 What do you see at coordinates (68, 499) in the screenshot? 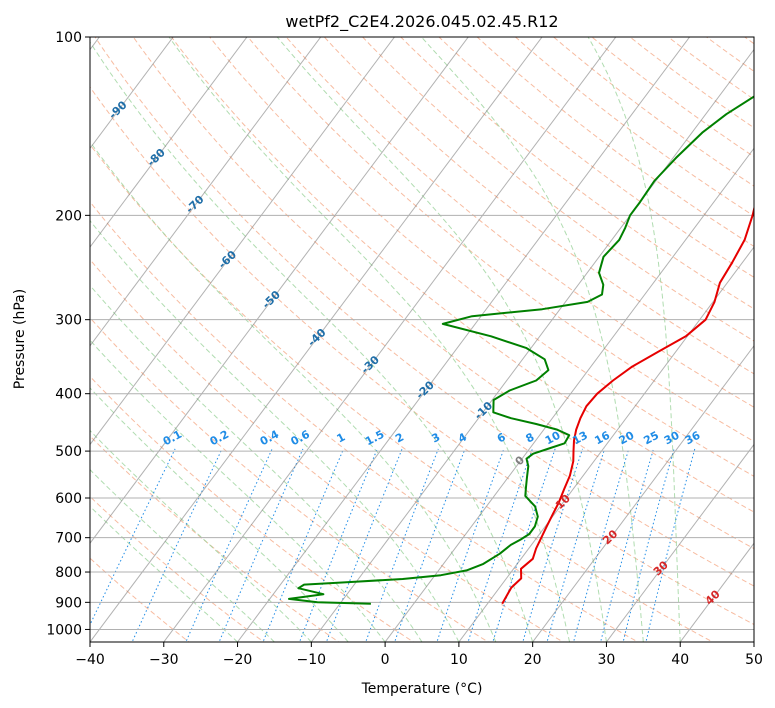
I see `y-tick-label: 600` at bounding box center [68, 499].